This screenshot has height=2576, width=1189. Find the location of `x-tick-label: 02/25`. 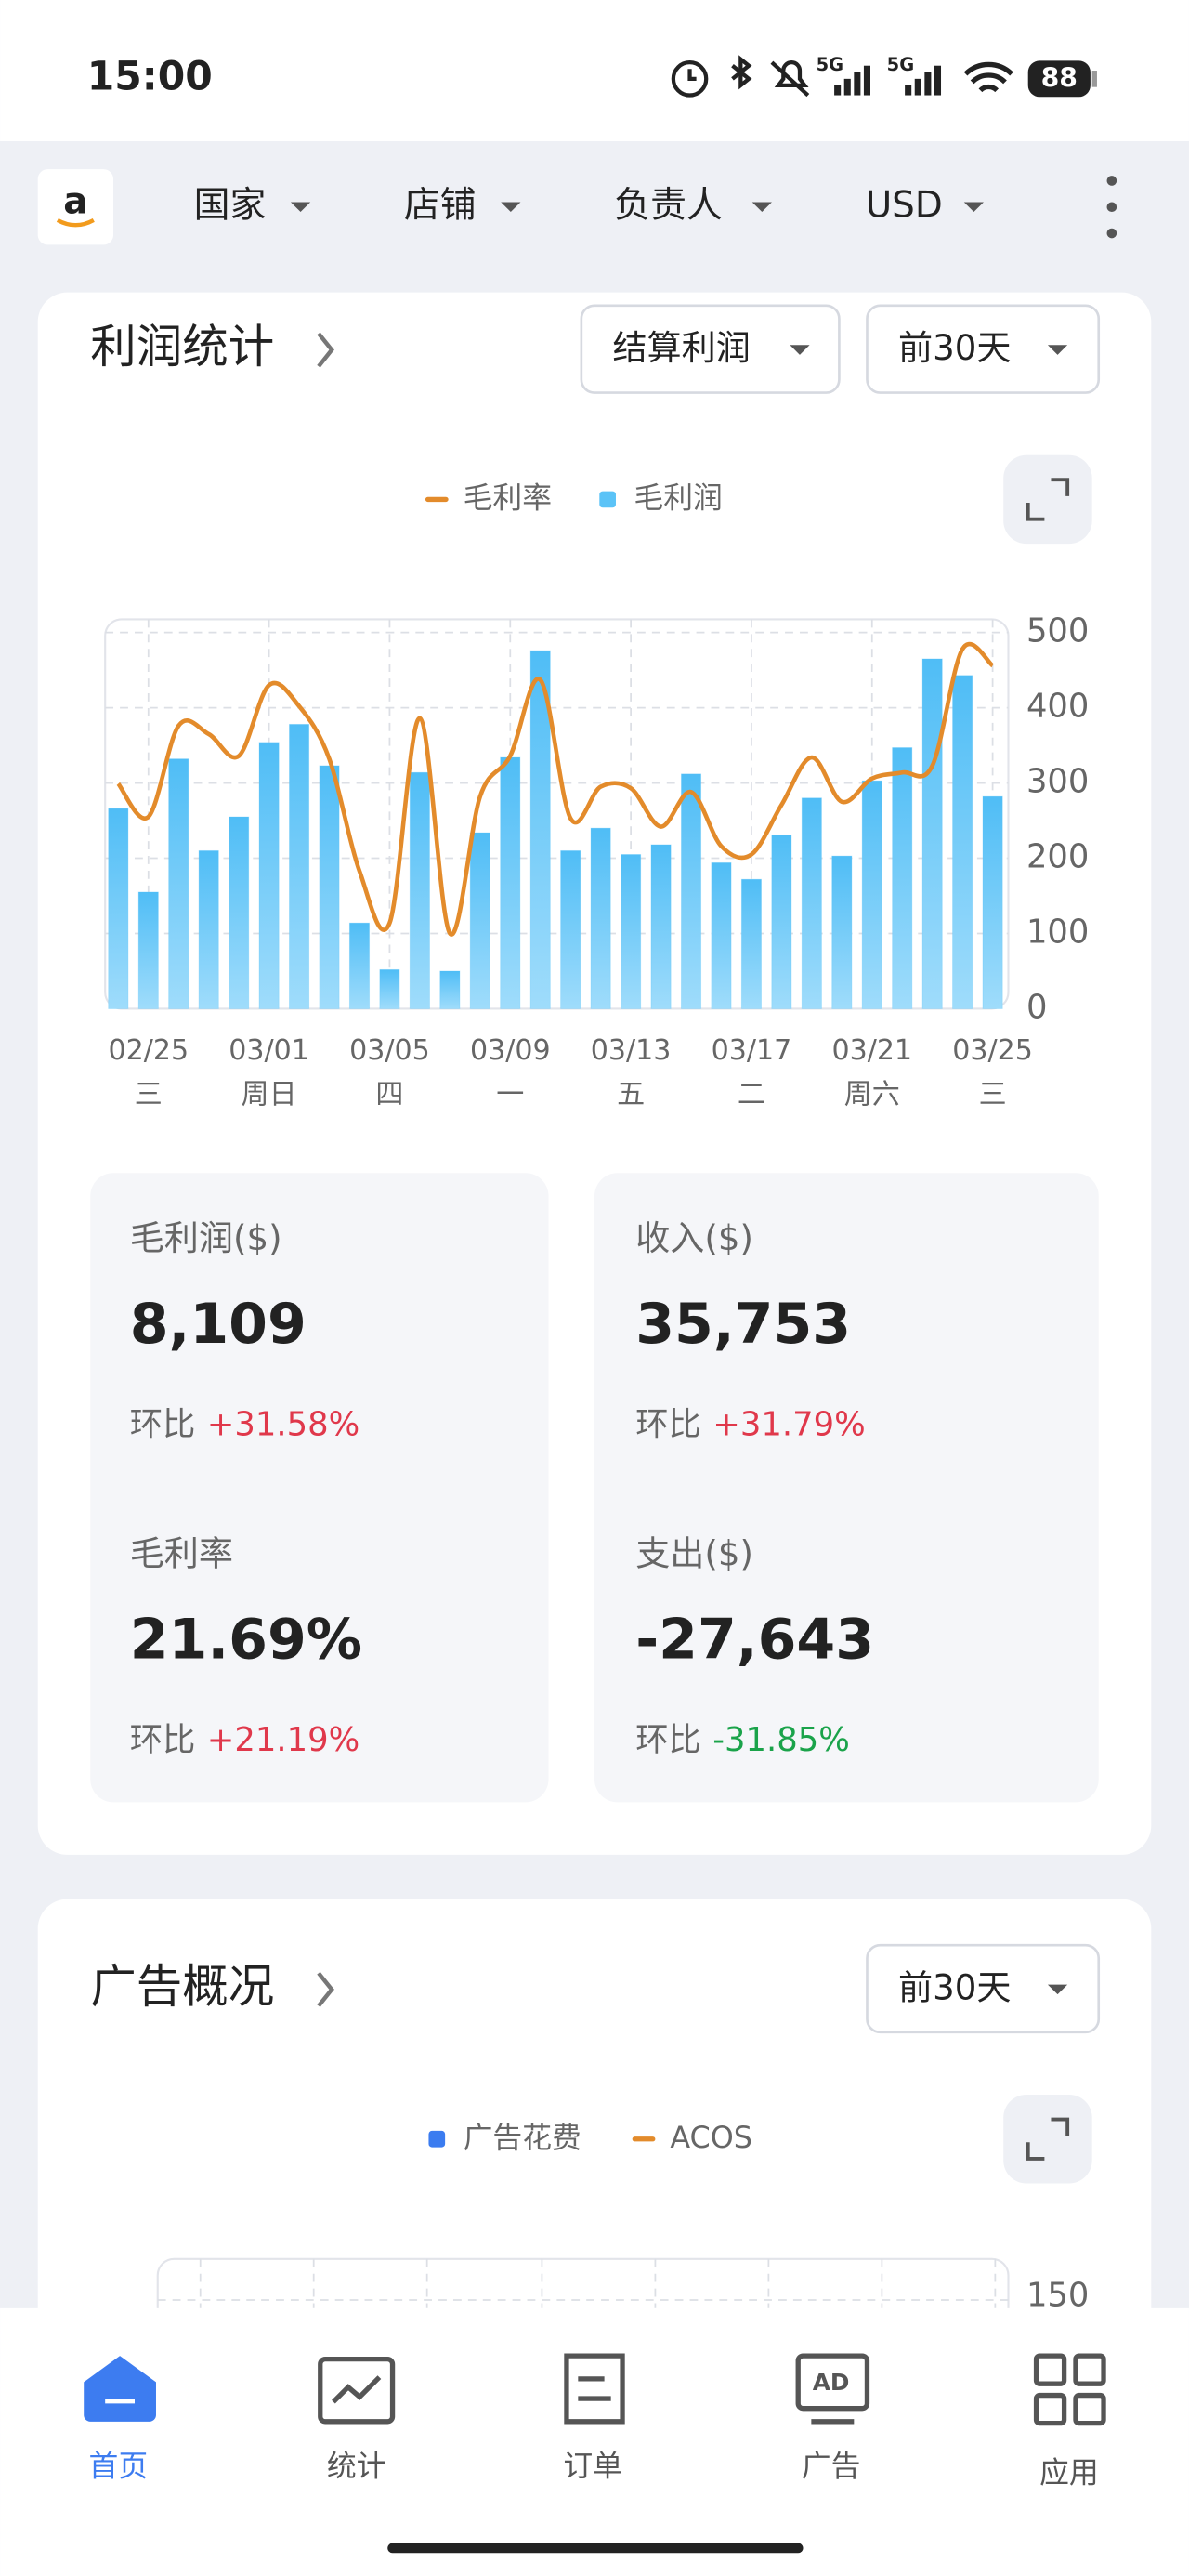

x-tick-label: 02/25 is located at coordinates (148, 1050).